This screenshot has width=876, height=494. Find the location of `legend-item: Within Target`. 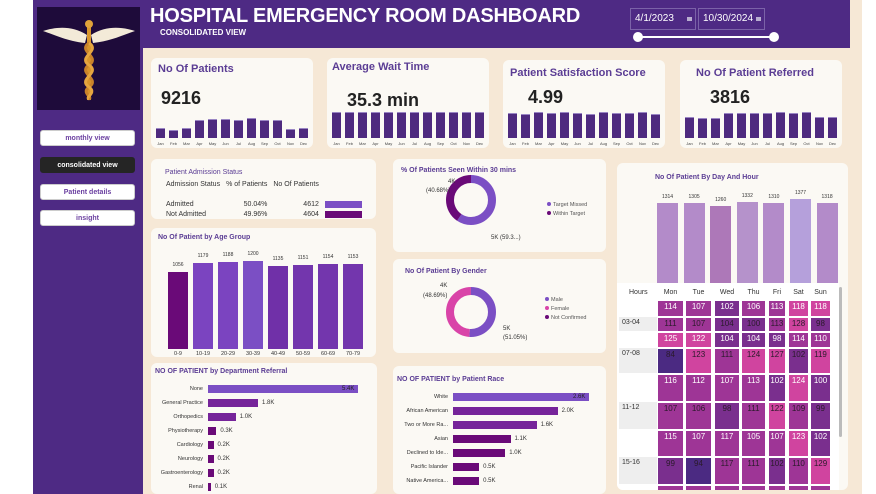

legend-item: Within Target is located at coordinates (567, 214).